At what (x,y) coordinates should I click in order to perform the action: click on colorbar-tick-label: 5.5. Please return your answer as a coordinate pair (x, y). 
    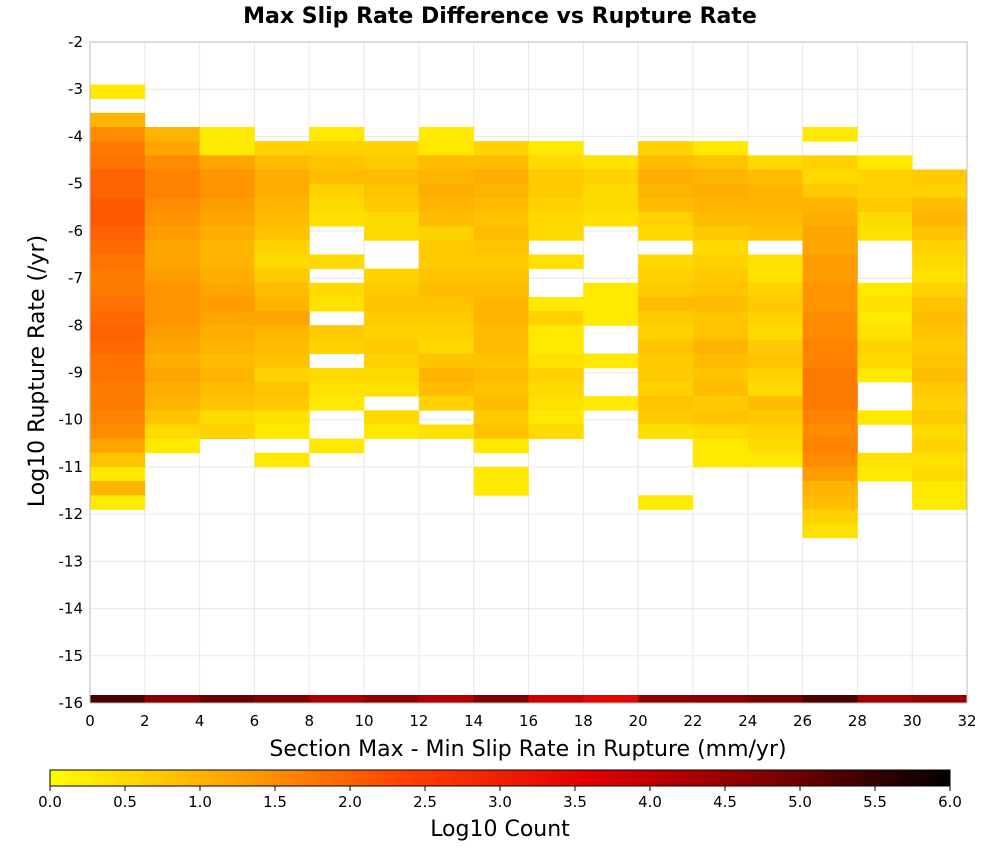
    Looking at the image, I should click on (875, 802).